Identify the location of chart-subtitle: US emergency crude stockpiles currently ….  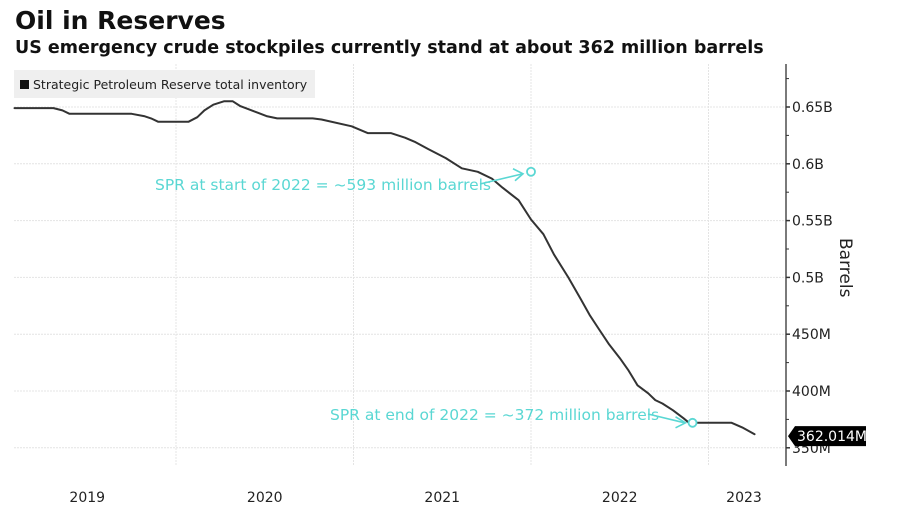
(389, 48).